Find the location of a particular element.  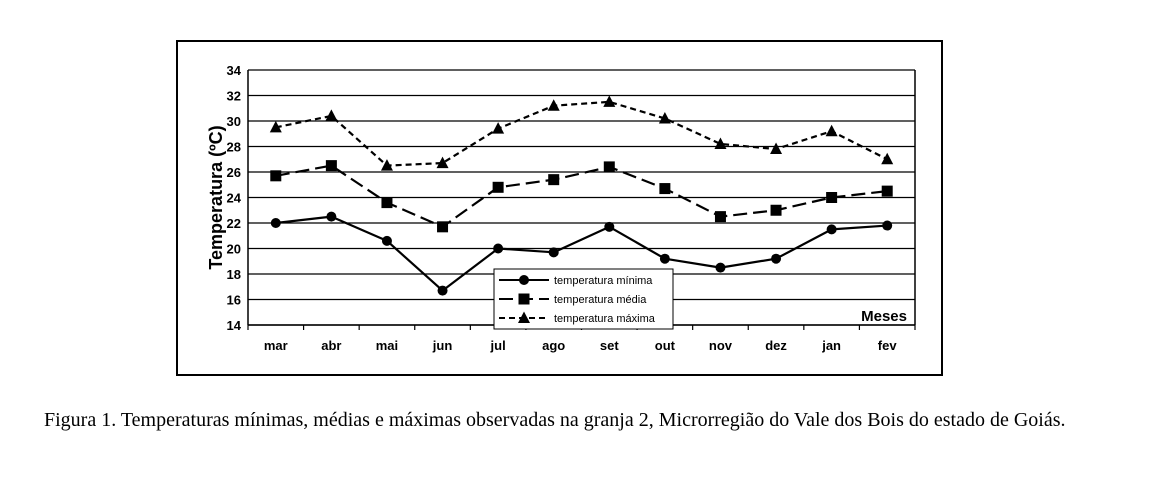

legend-label: temperatura média is located at coordinates (600, 300).